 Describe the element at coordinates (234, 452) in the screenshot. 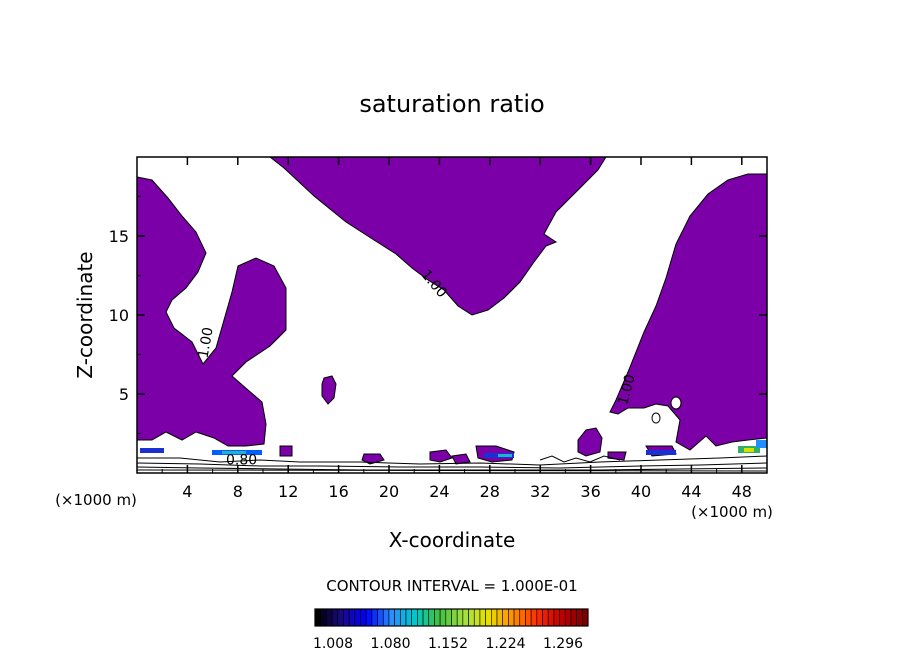

I see `band-left-teal` at that location.